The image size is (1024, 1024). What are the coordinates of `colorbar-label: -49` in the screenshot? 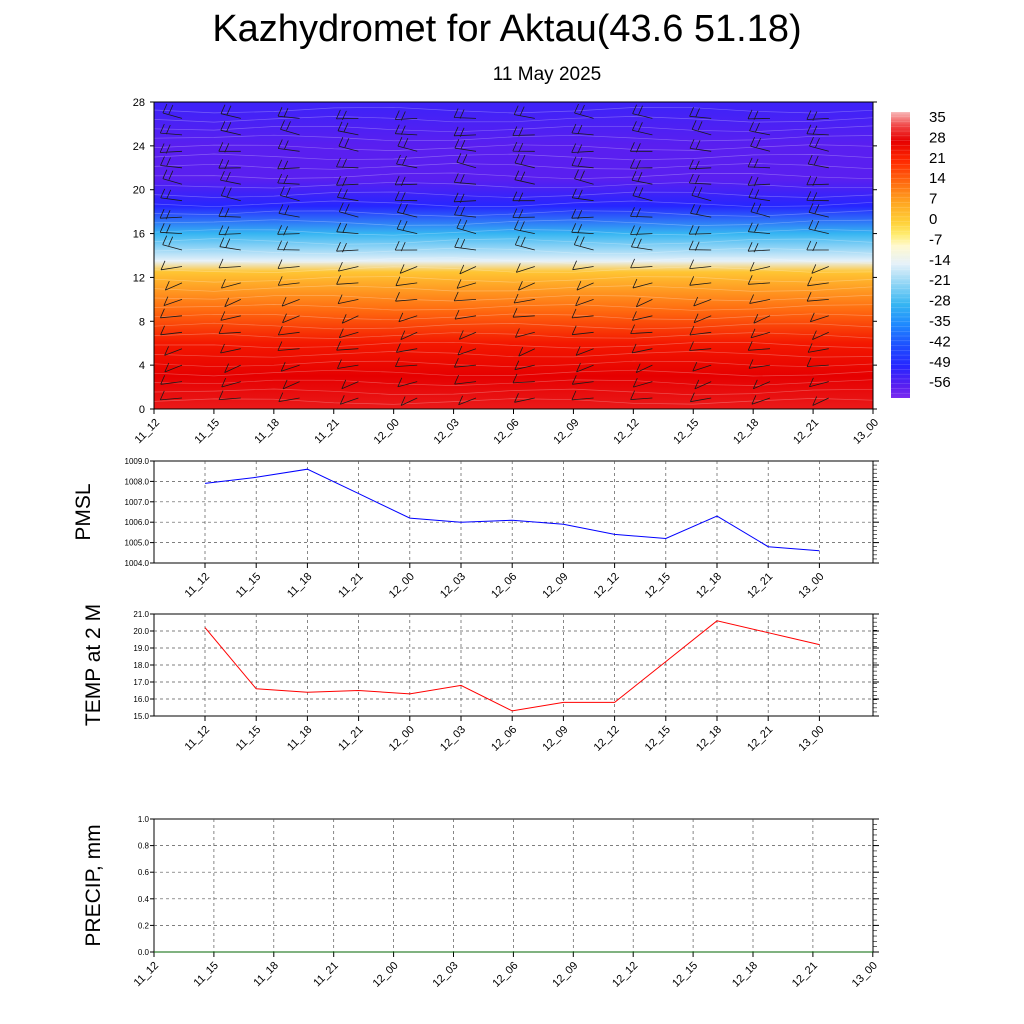 It's located at (940, 362).